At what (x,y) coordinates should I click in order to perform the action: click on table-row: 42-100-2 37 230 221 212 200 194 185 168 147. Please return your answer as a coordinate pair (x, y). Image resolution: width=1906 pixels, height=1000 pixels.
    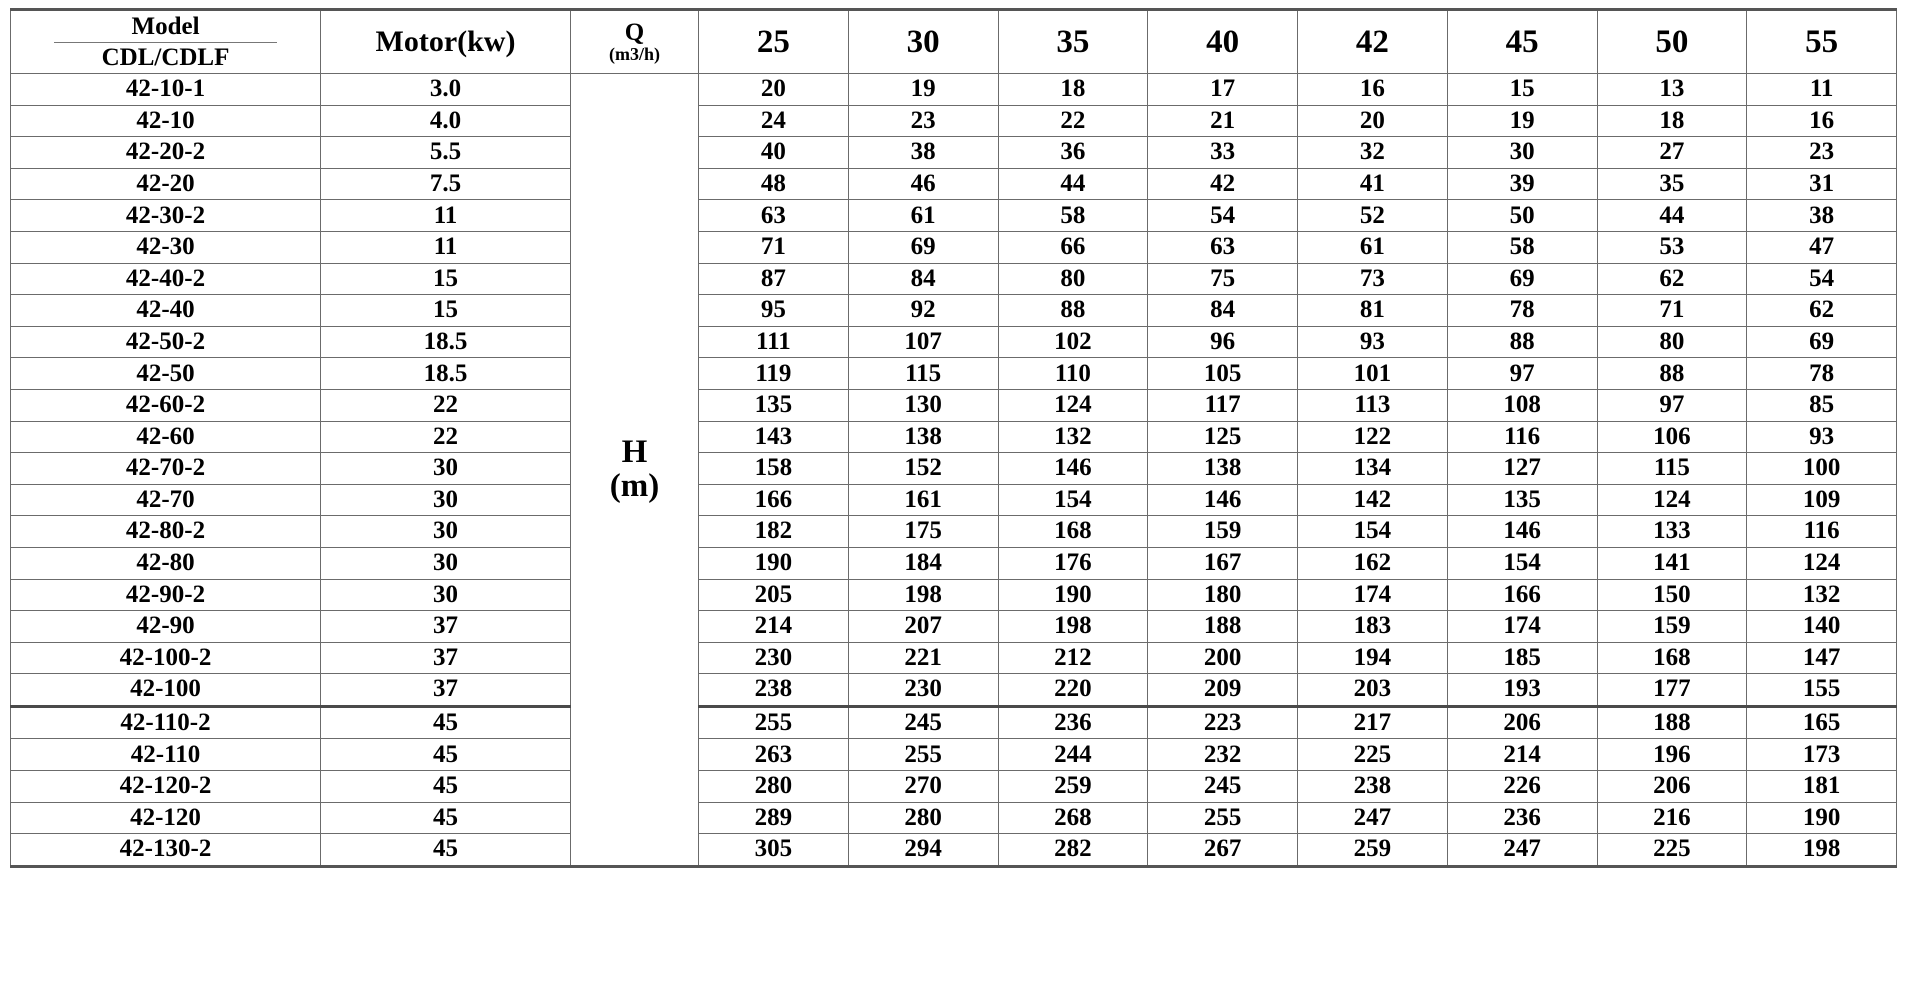
    Looking at the image, I should click on (953, 658).